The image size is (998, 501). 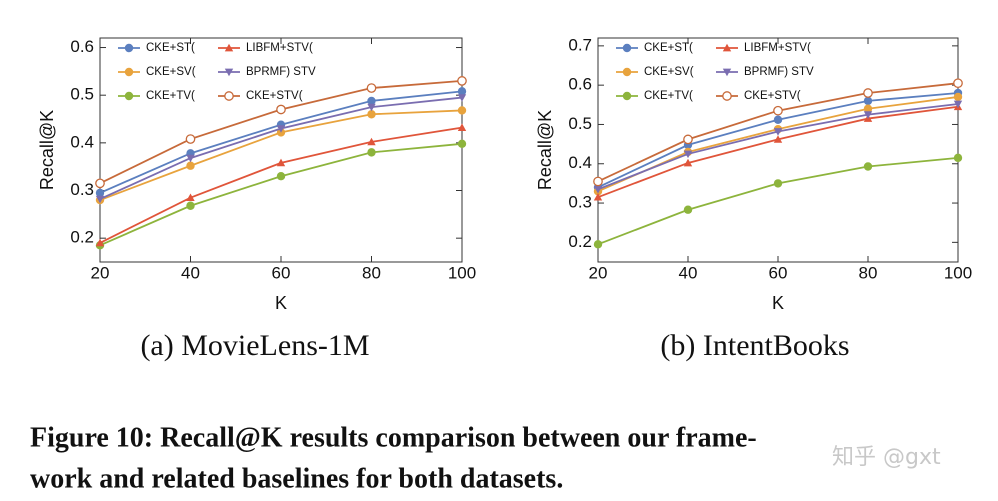 I want to click on y-tick-label: 0.4, so click(x=580, y=162).